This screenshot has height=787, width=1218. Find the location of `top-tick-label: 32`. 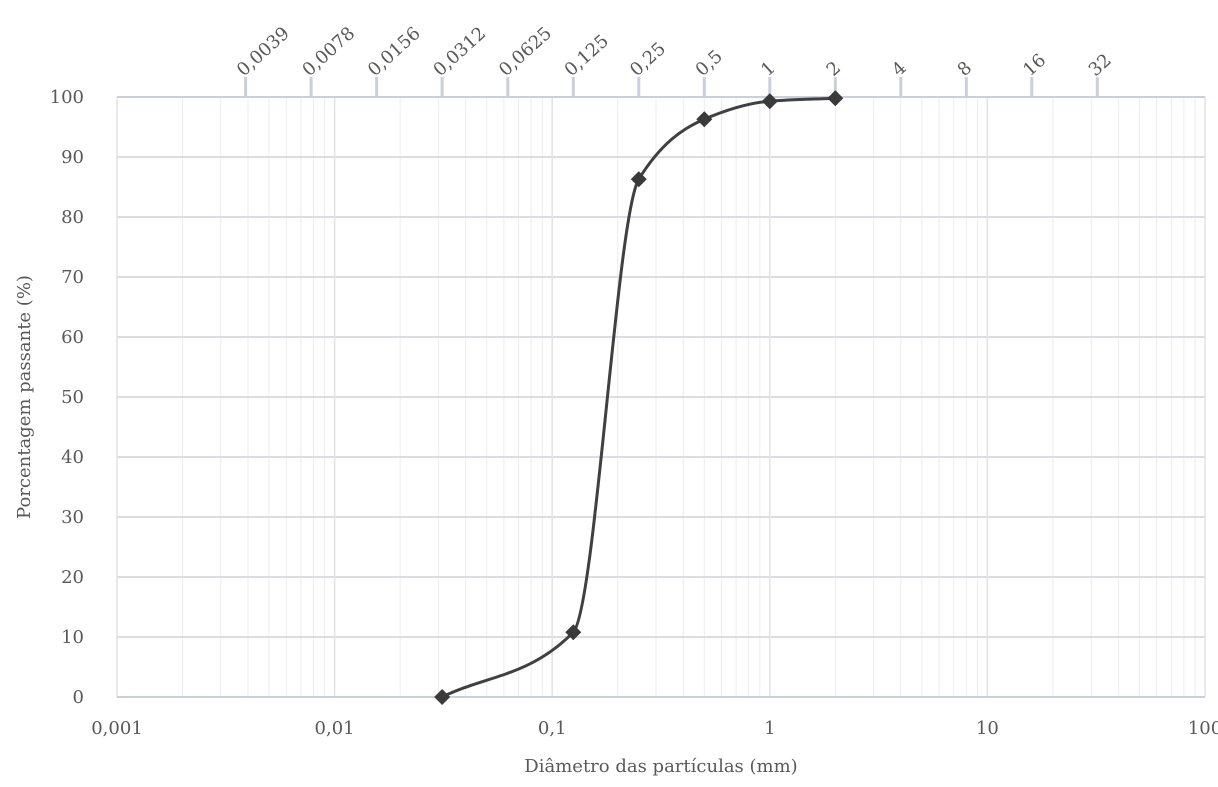

top-tick-label: 32 is located at coordinates (1100, 65).